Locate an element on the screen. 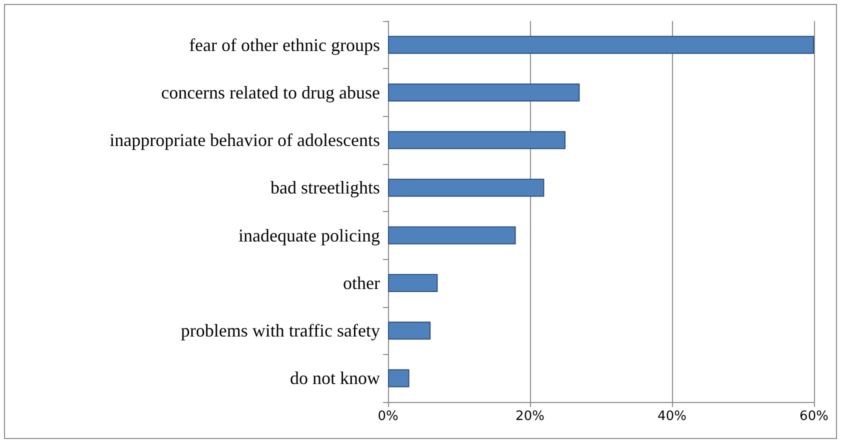  x-tick-label: 20% is located at coordinates (530, 416).